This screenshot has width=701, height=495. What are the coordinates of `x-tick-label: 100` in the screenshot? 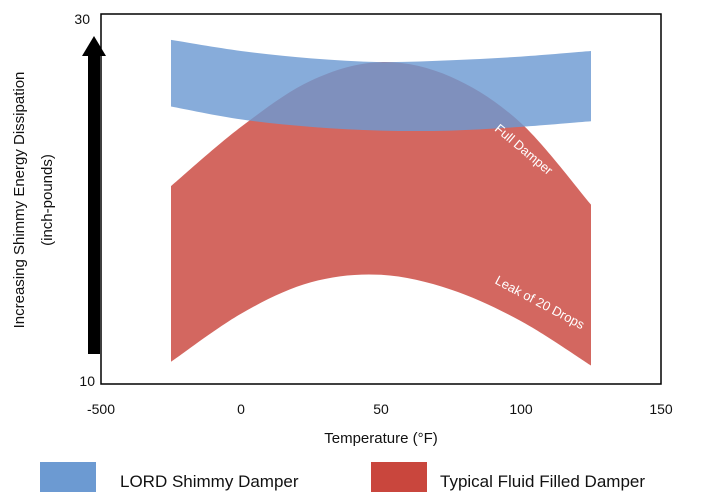 It's located at (521, 409).